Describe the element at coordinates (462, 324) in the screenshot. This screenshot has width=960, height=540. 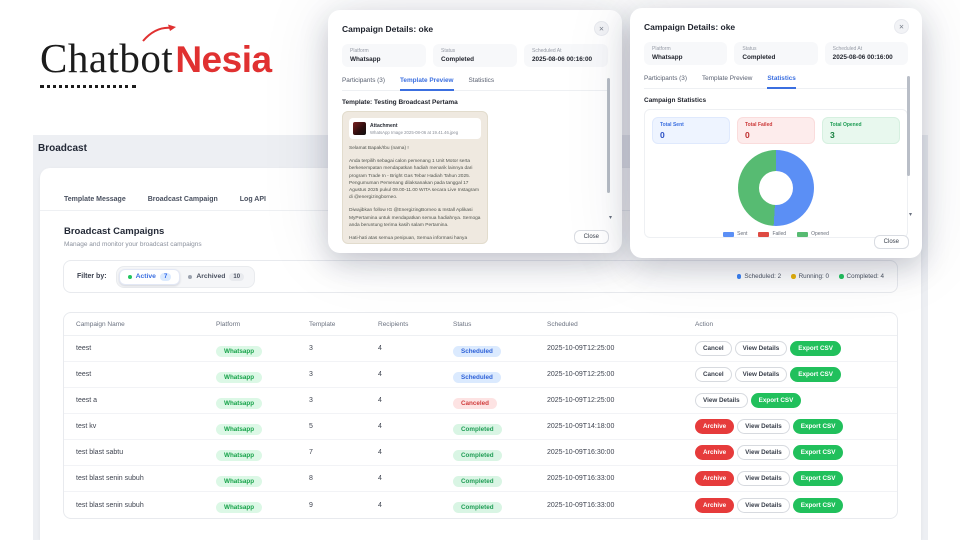
I see `header-status: Status` at that location.